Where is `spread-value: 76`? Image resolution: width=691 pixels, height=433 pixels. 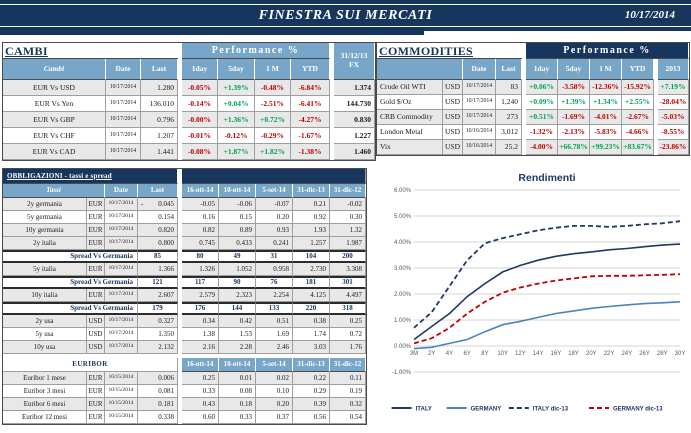
spread-value: 76 is located at coordinates (274, 282).